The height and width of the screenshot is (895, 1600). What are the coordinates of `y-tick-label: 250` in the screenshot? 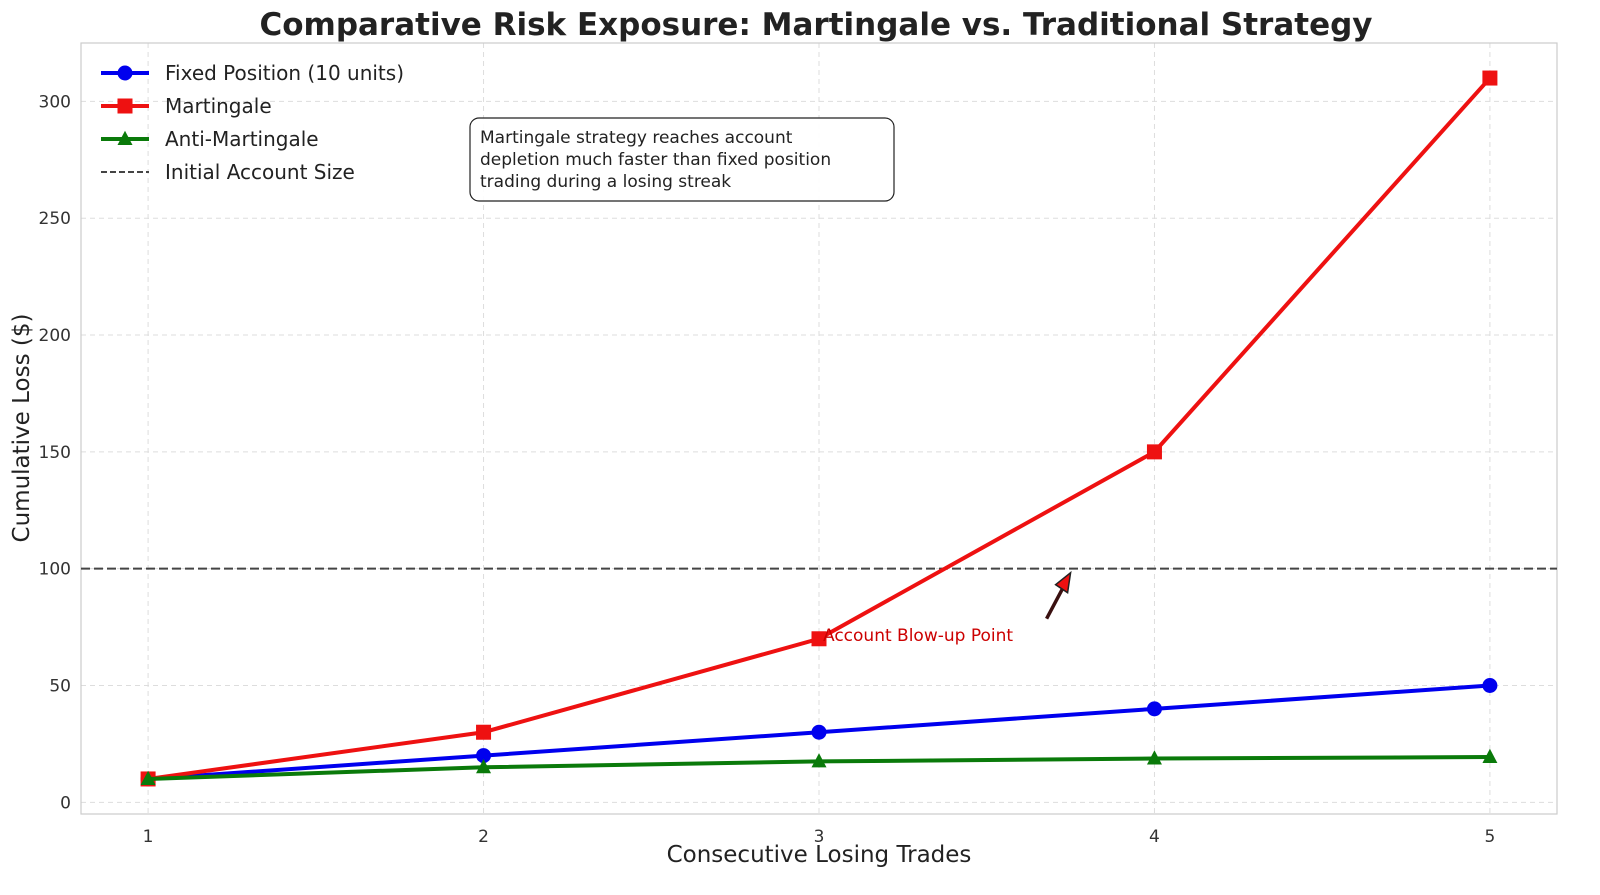 It's located at (55, 219).